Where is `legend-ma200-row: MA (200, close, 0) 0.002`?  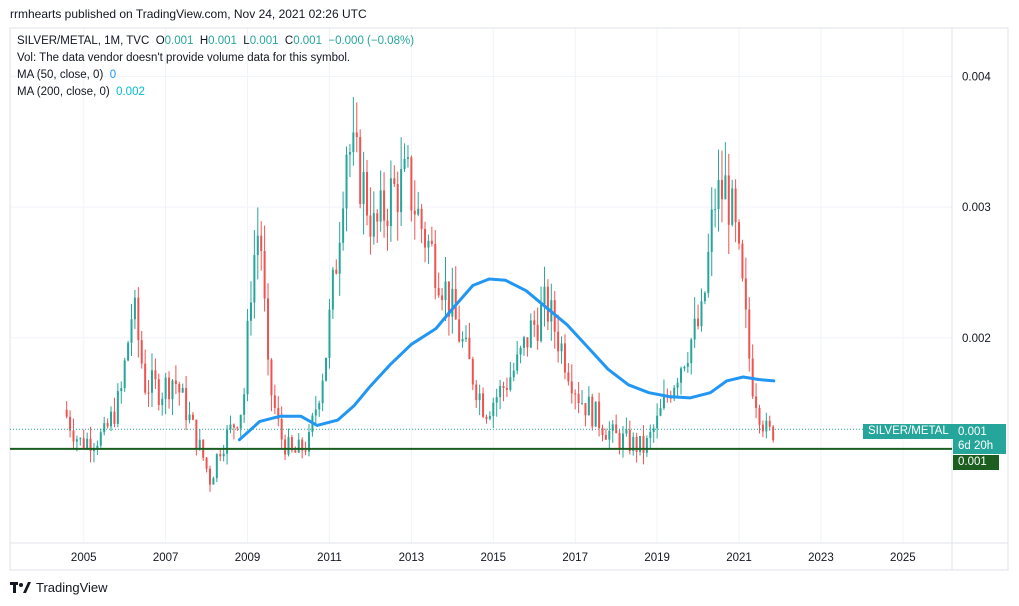 legend-ma200-row: MA (200, close, 0) 0.002 is located at coordinates (81, 92).